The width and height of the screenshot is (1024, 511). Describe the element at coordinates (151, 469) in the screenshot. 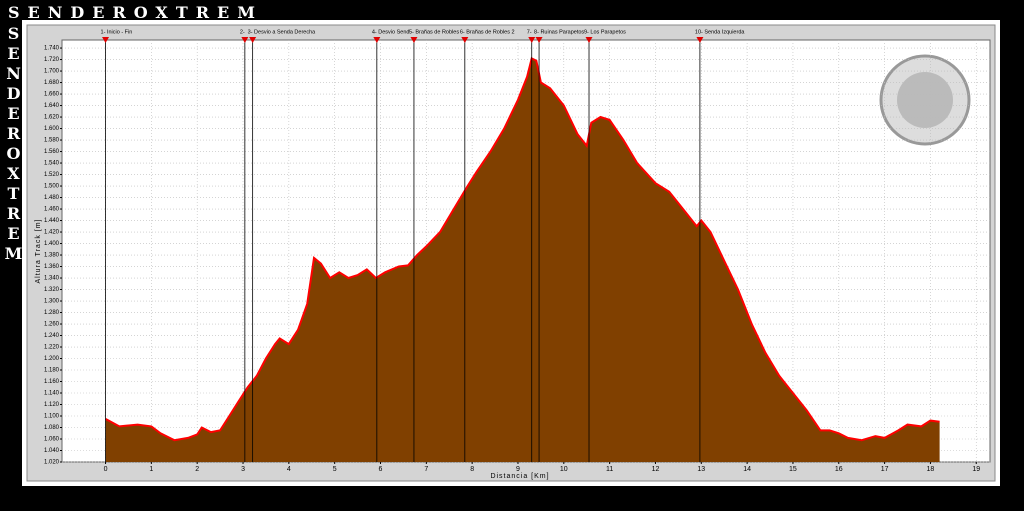

I see `x-tick-label: 1` at that location.